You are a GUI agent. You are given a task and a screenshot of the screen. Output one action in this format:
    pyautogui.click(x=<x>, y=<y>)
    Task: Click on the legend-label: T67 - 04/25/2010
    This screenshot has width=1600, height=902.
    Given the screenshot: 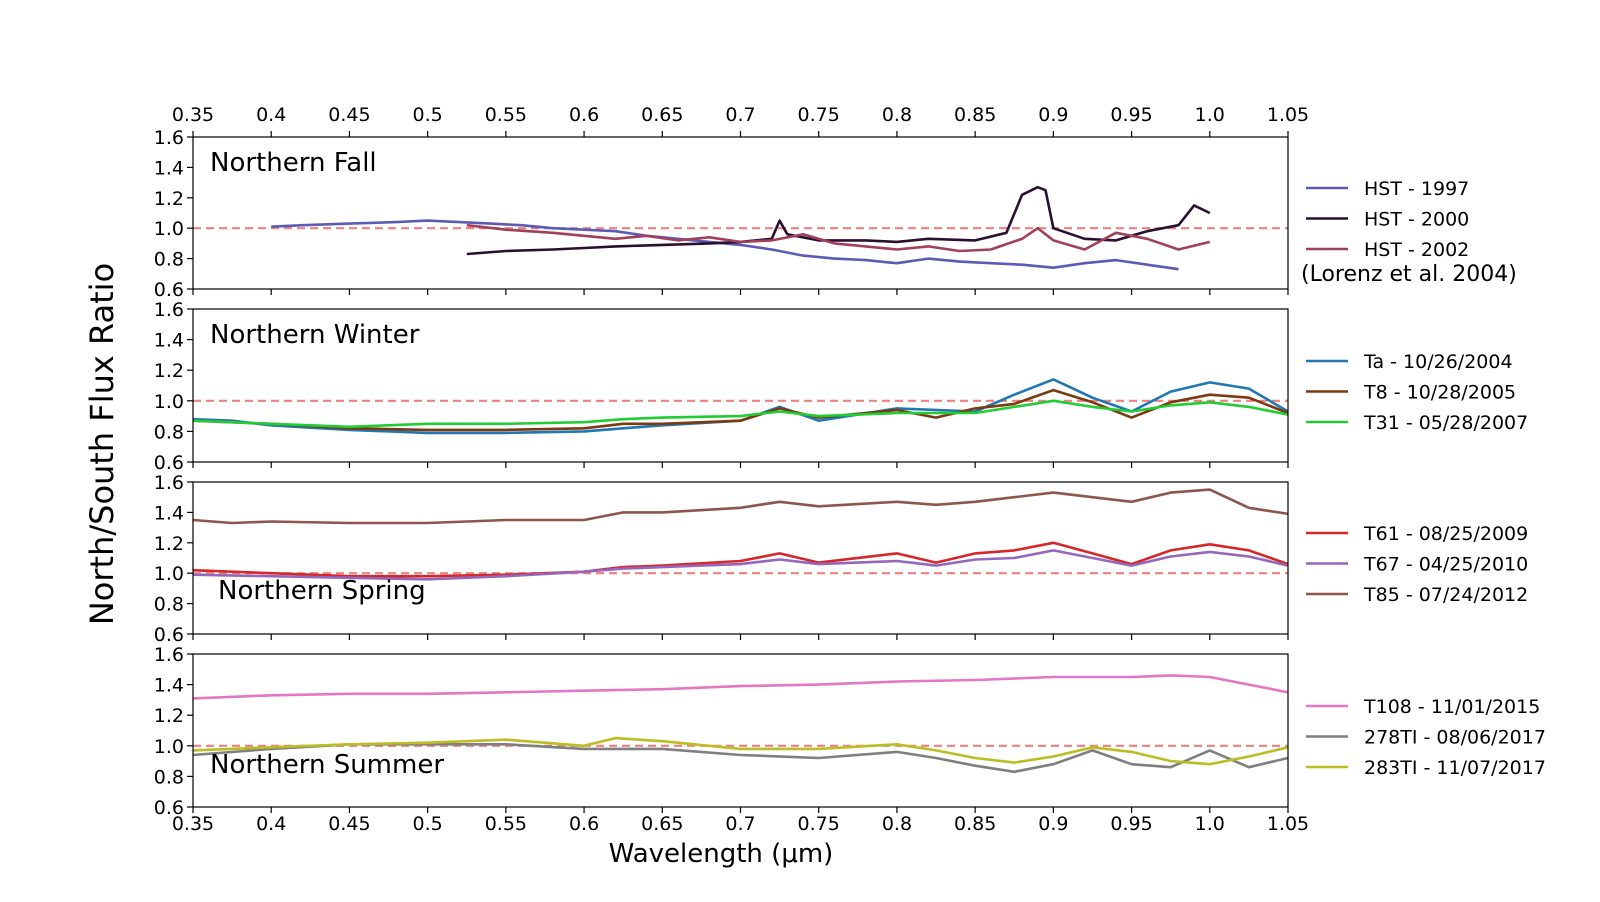 What is the action you would take?
    pyautogui.click(x=1445, y=565)
    